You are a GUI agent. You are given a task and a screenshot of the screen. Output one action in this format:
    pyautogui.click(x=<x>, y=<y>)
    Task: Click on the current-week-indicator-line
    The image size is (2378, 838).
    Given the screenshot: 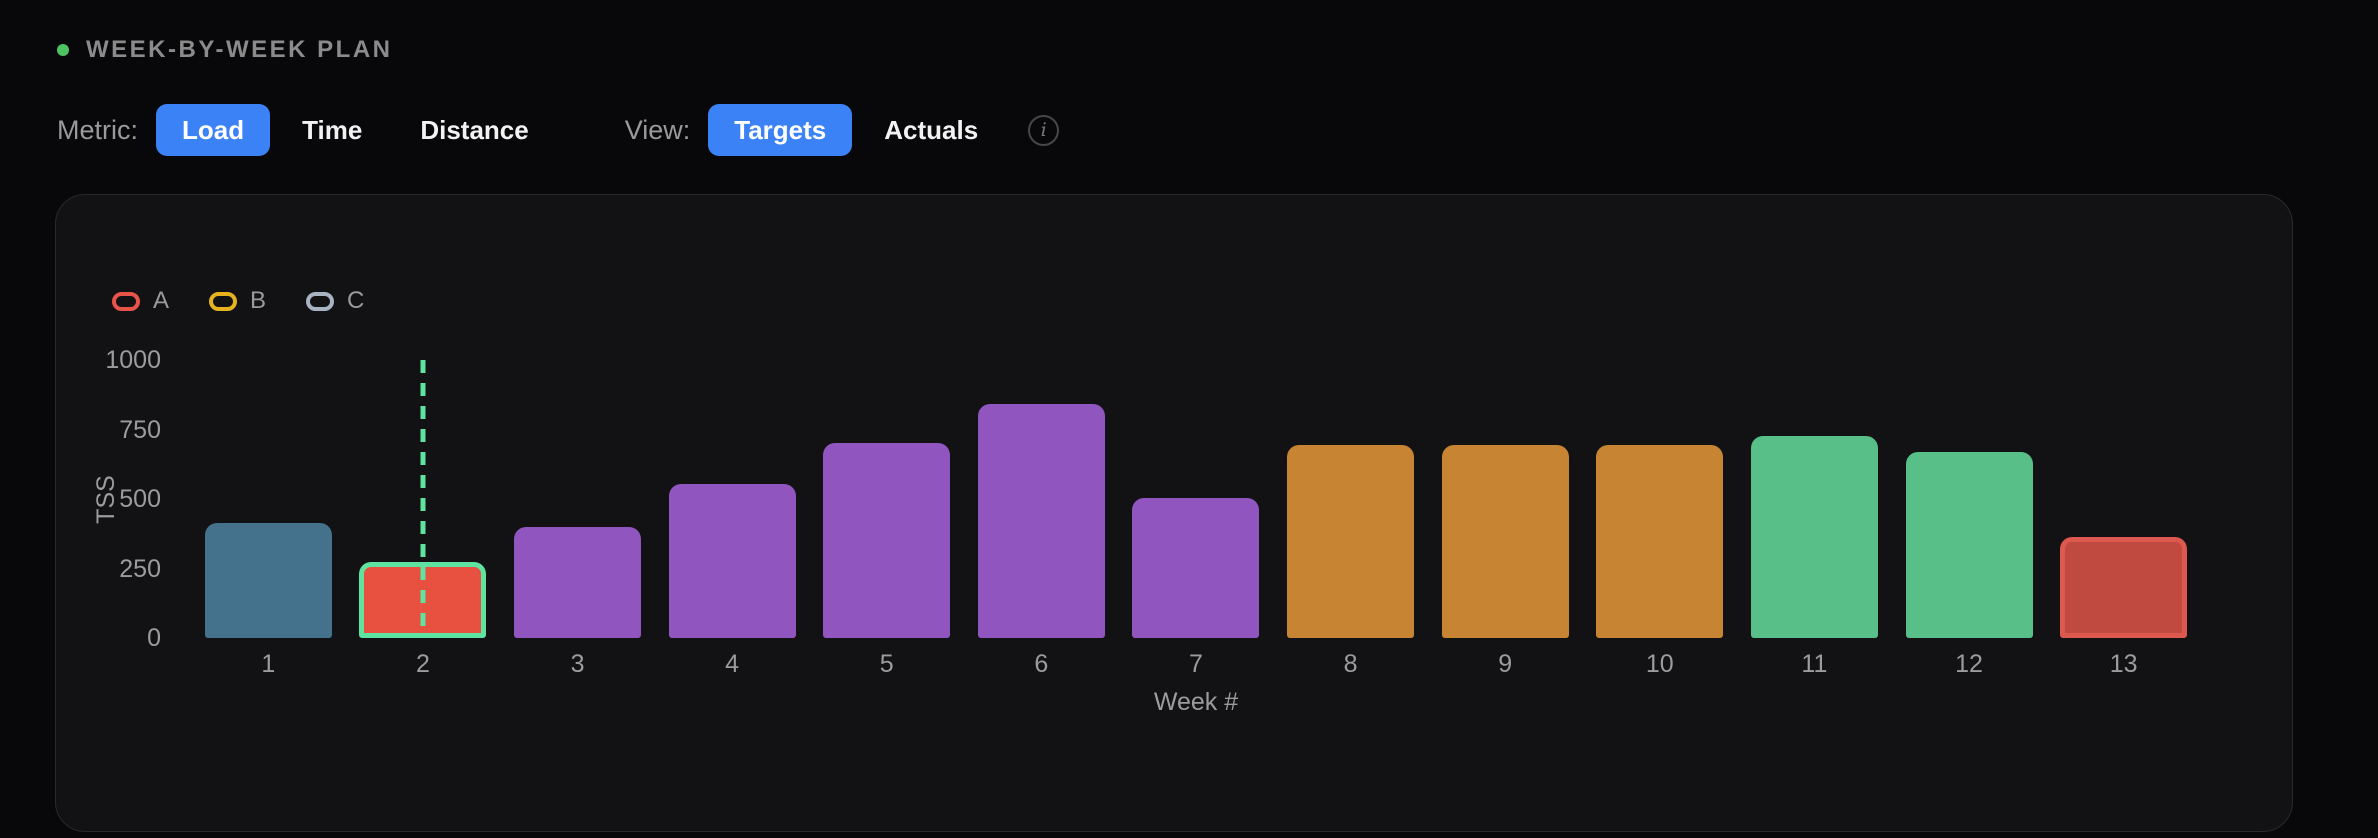 What is the action you would take?
    pyautogui.click(x=423, y=499)
    